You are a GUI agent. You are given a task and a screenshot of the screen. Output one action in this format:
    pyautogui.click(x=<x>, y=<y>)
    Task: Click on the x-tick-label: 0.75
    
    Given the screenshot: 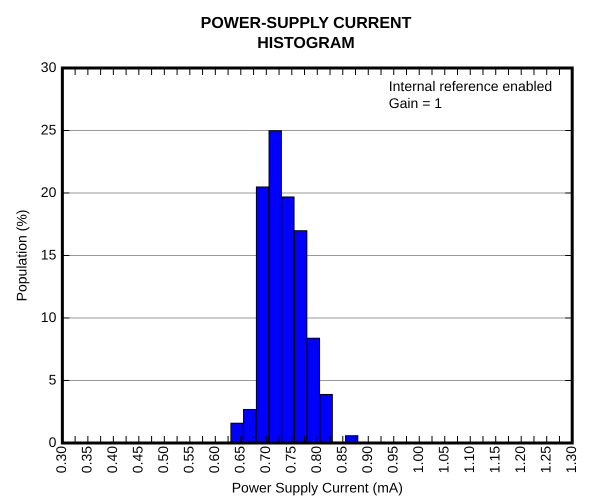 What is the action you would take?
    pyautogui.click(x=290, y=460)
    